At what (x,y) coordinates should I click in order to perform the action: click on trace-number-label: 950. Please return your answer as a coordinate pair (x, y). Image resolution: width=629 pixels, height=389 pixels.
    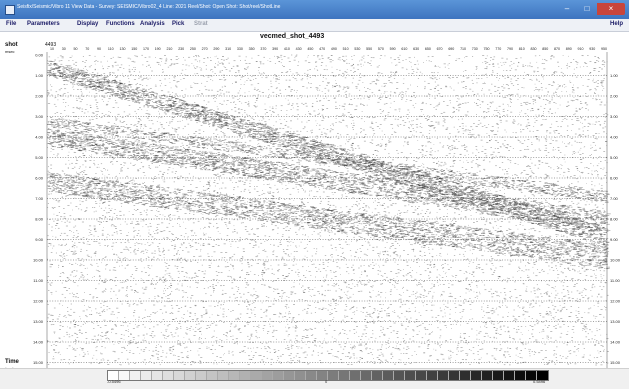
    Looking at the image, I should click on (604, 49).